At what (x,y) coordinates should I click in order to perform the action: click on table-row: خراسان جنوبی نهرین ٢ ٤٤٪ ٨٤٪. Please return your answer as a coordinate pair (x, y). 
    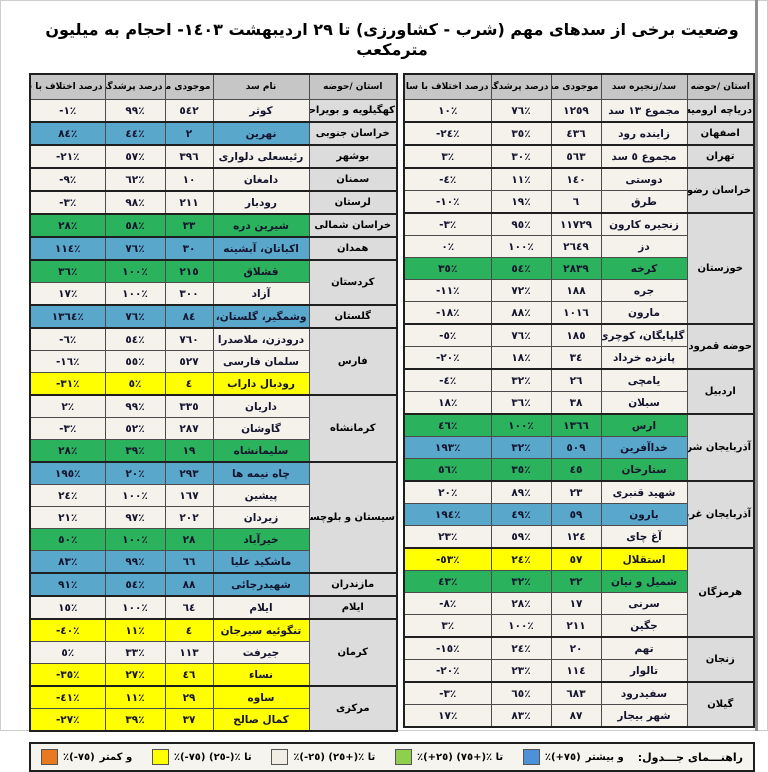
    Looking at the image, I should click on (213, 133).